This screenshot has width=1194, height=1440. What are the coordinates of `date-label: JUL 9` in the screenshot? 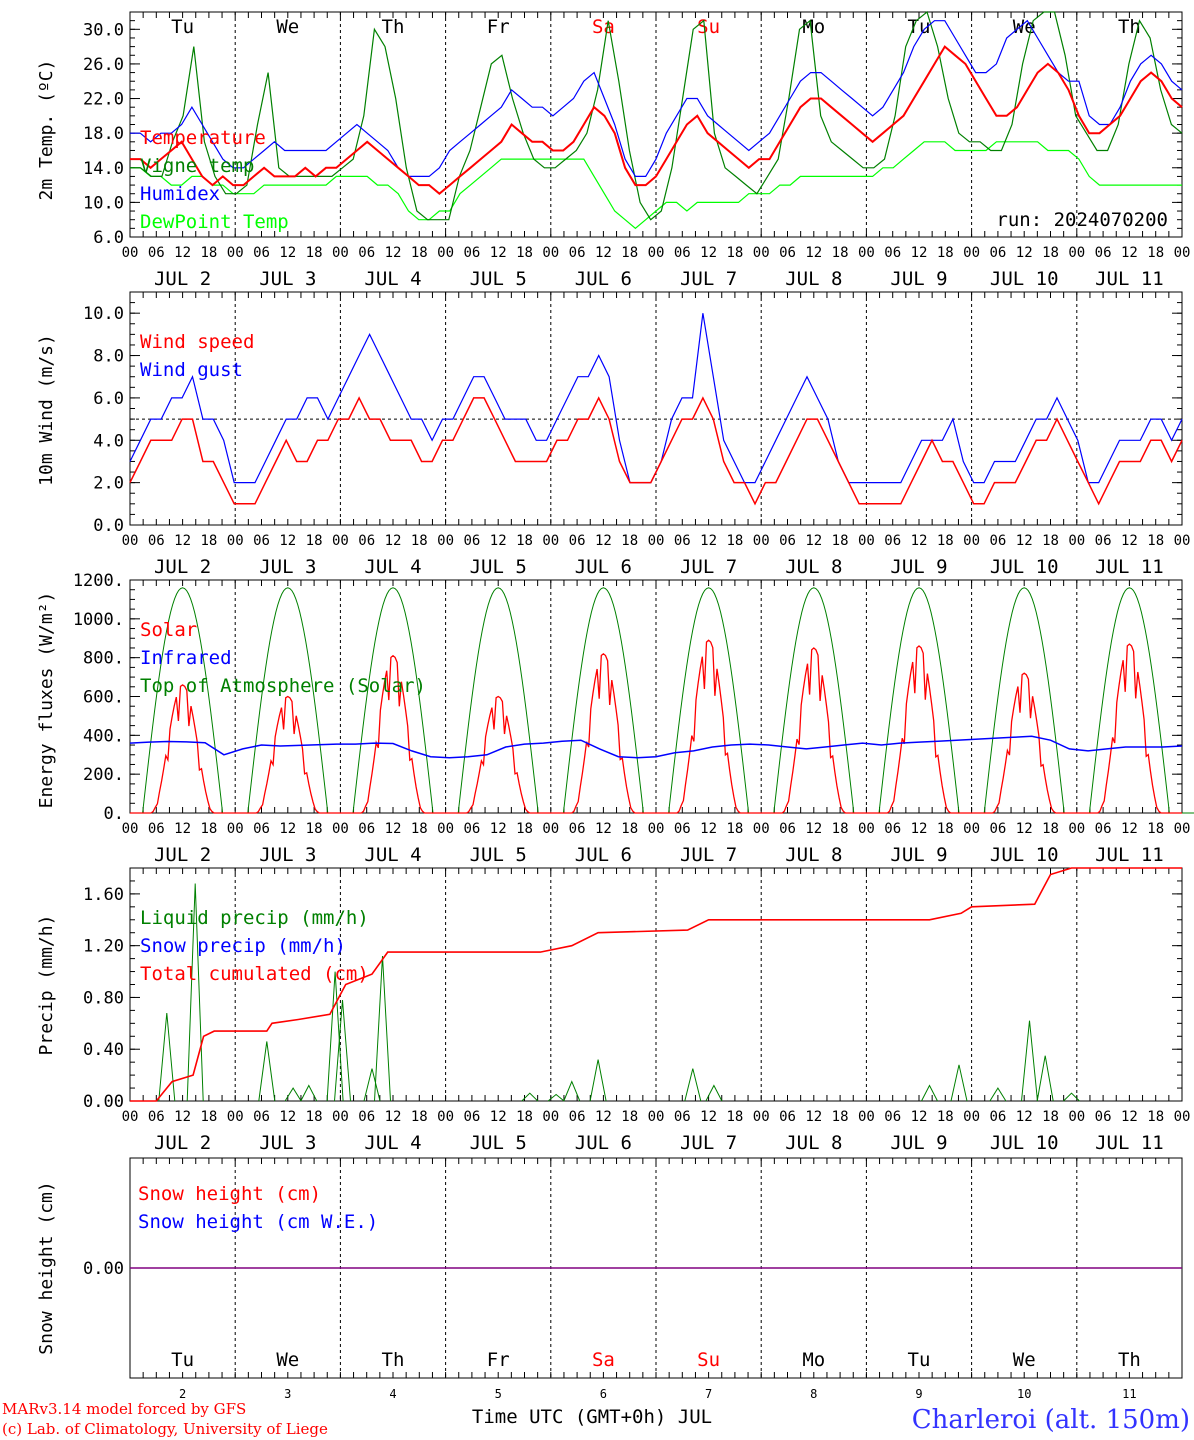 It's located at (918, 855).